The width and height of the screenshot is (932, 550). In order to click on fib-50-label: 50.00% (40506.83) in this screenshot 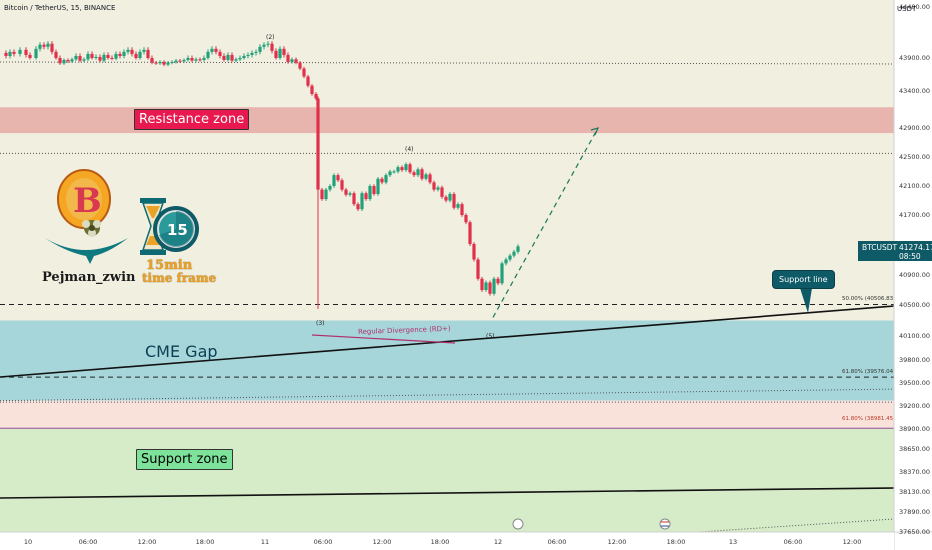, I will do `click(868, 299)`.